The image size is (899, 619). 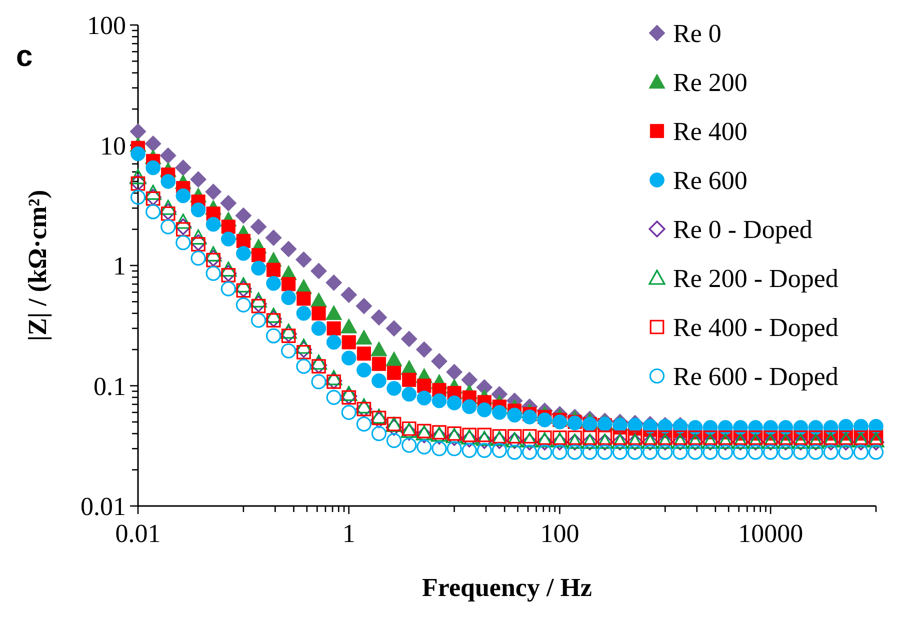 I want to click on legend-label: Re 600, so click(x=710, y=180).